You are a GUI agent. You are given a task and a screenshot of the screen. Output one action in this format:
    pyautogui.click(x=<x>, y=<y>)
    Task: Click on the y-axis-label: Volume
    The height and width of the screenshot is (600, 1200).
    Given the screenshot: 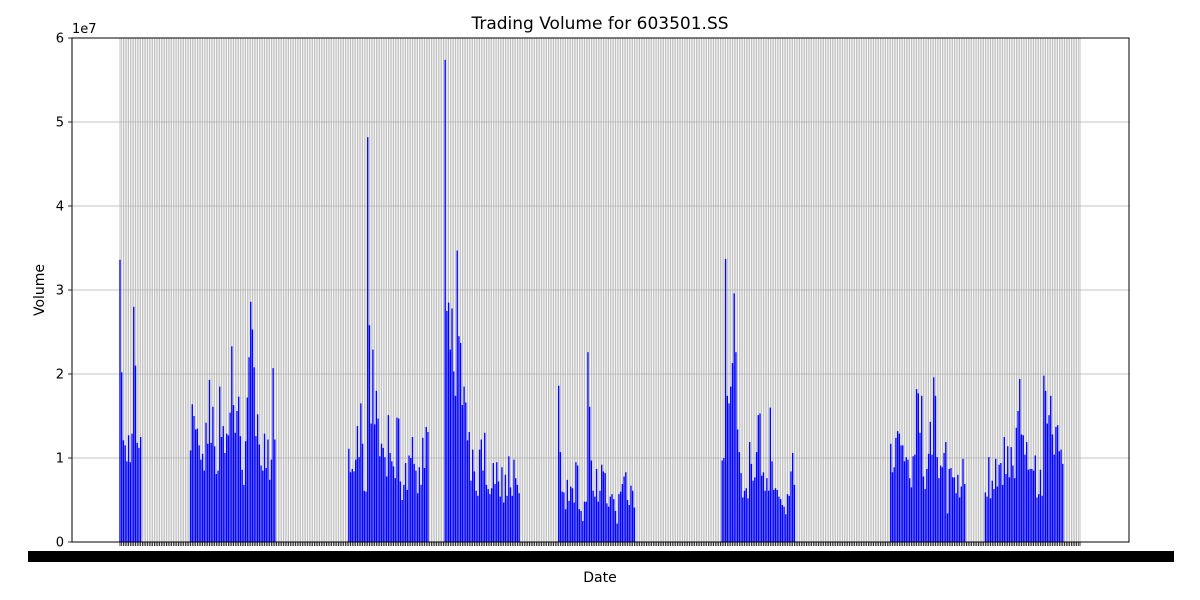 What is the action you would take?
    pyautogui.click(x=40, y=290)
    